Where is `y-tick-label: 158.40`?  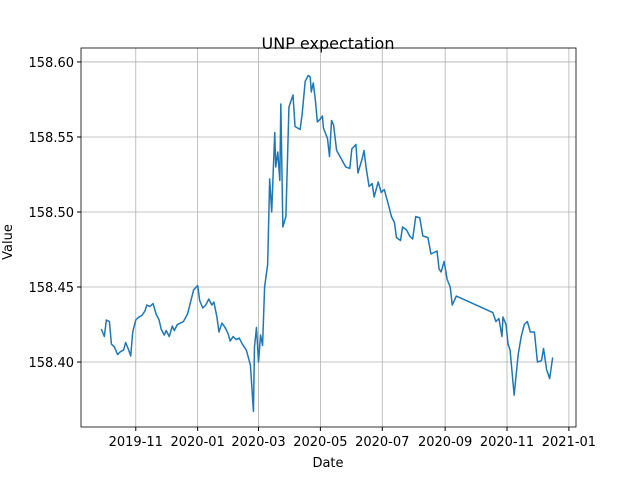
y-tick-label: 158.40 is located at coordinates (52, 363).